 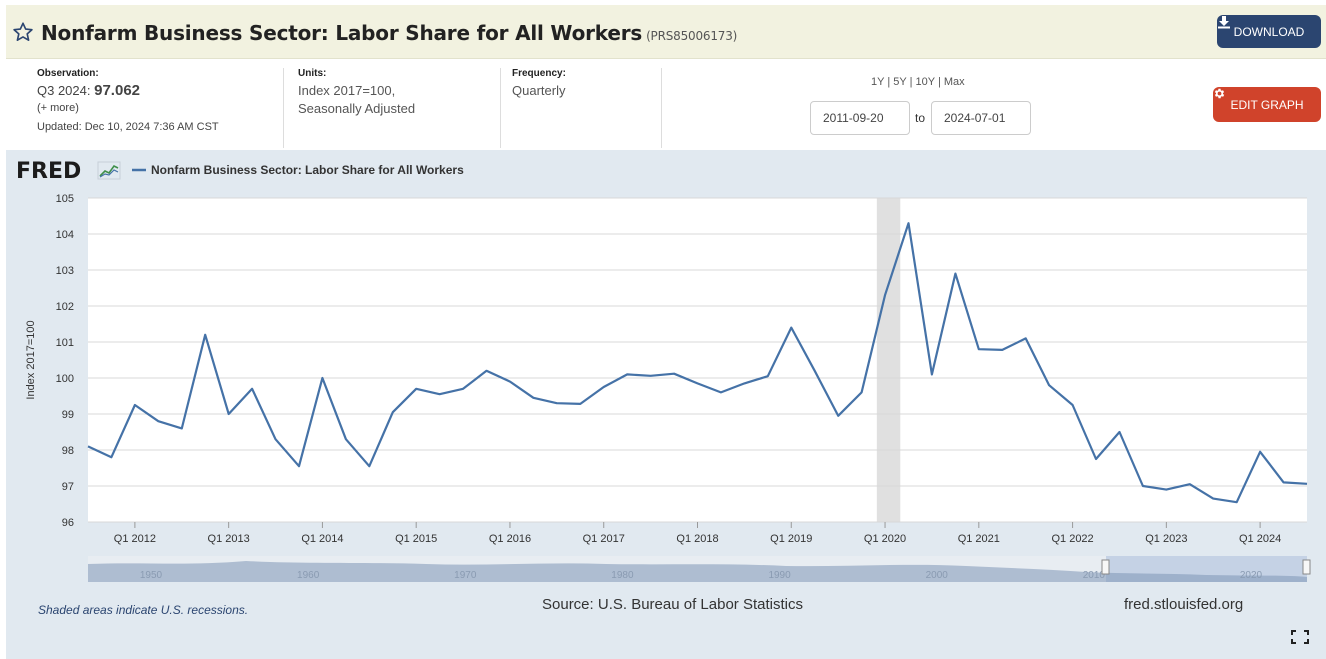 What do you see at coordinates (308, 575) in the screenshot?
I see `navigator-year-label: 1960` at bounding box center [308, 575].